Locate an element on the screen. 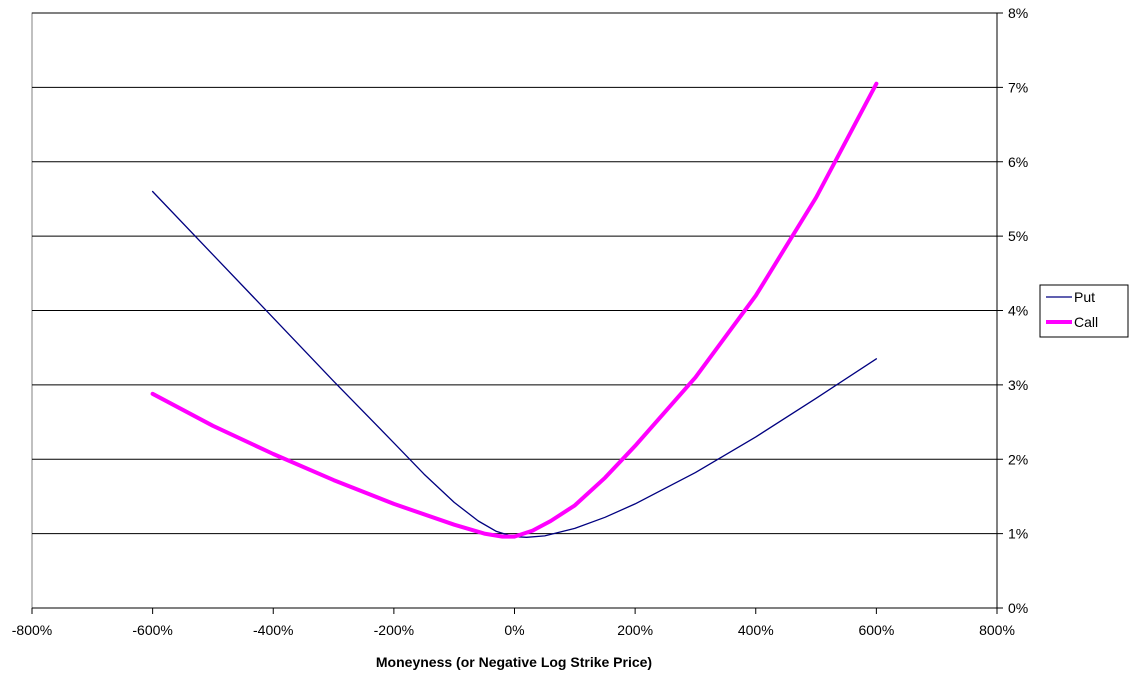 The image size is (1133, 673). y-ticks: 0% 1% 2% 3% 4% 5% 6% 7% 8% is located at coordinates (1012, 310).